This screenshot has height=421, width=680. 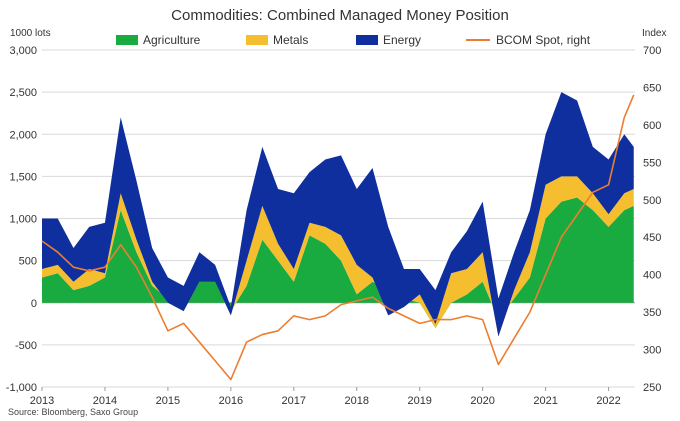 What do you see at coordinates (652, 51) in the screenshot?
I see `right-tick-label: 700` at bounding box center [652, 51].